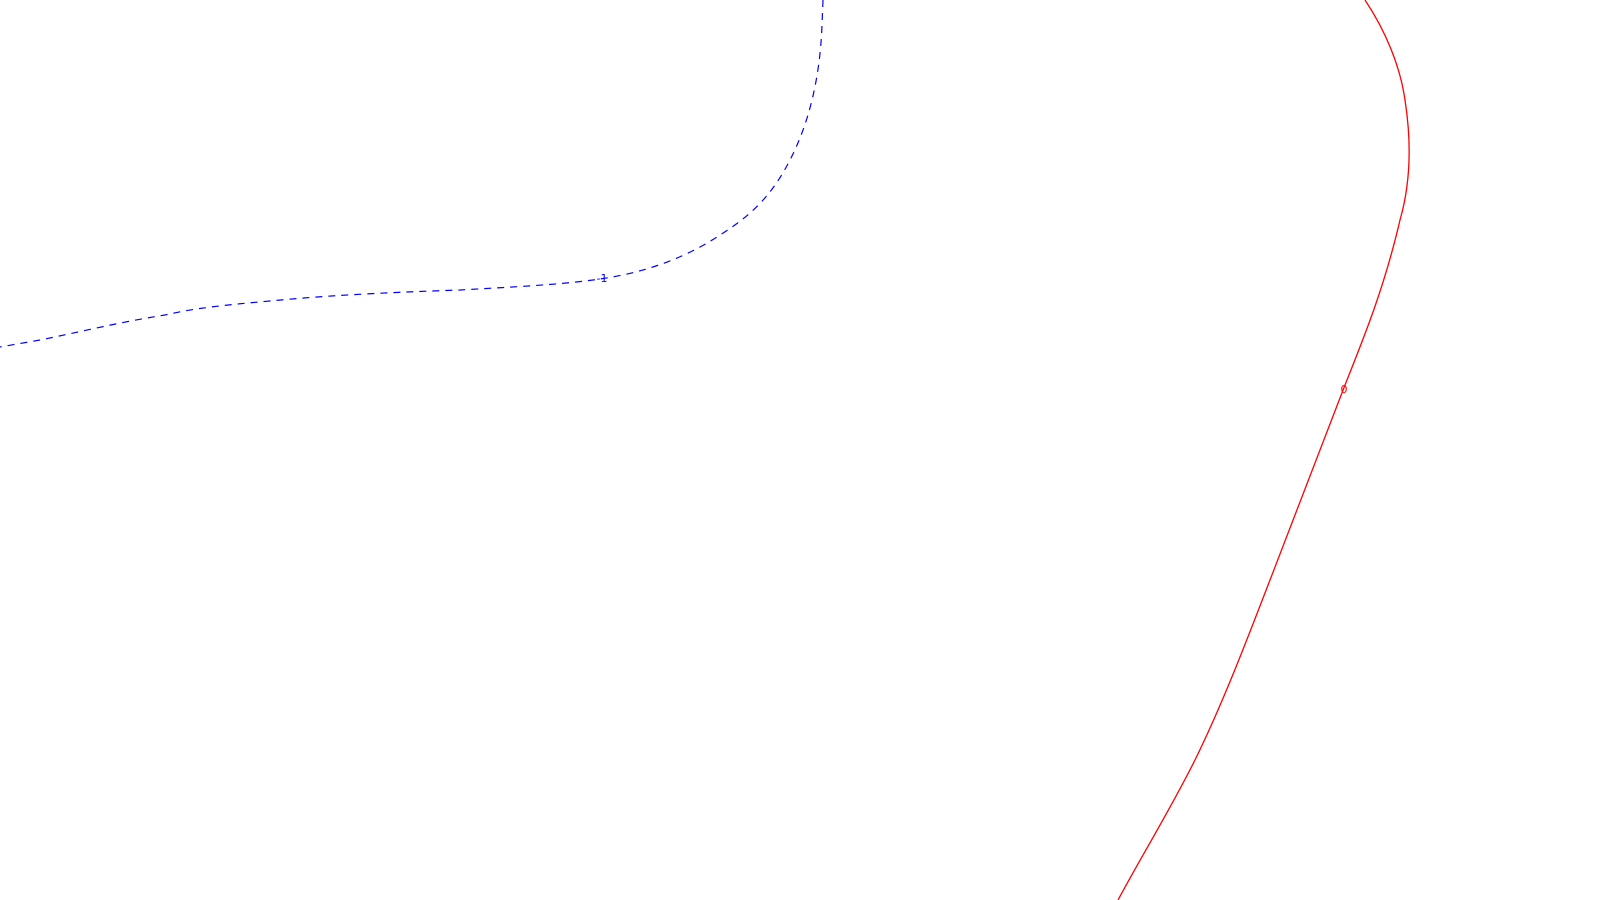 The height and width of the screenshot is (900, 1600). Describe the element at coordinates (1344, 389) in the screenshot. I see `contour-label-0: 0` at that location.